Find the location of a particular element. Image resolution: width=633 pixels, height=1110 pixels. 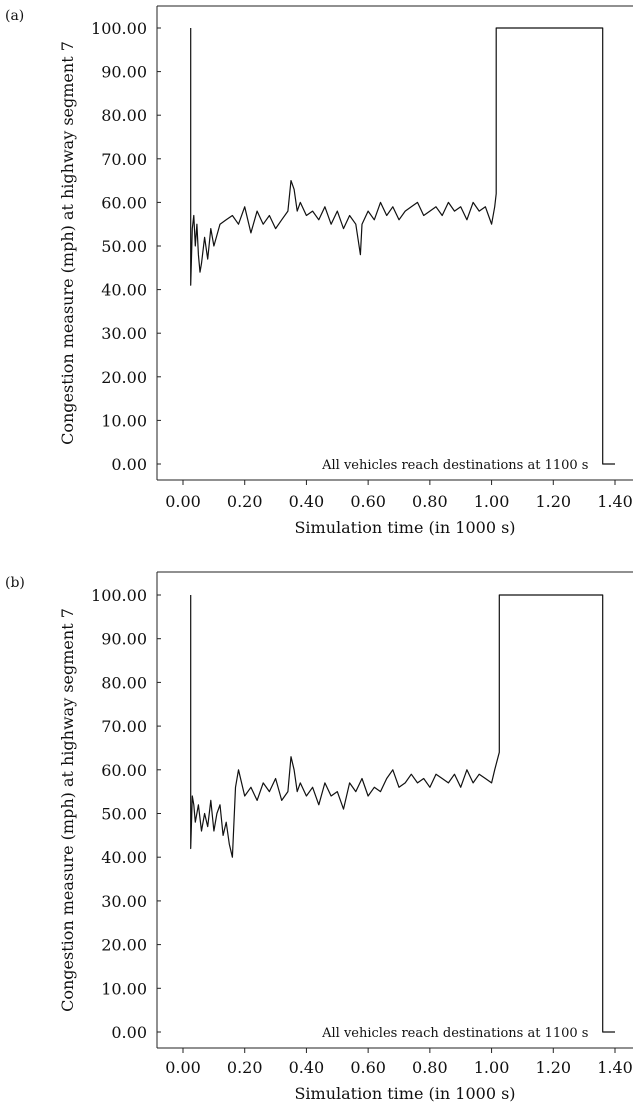

panel-label: (b) is located at coordinates (15, 583).